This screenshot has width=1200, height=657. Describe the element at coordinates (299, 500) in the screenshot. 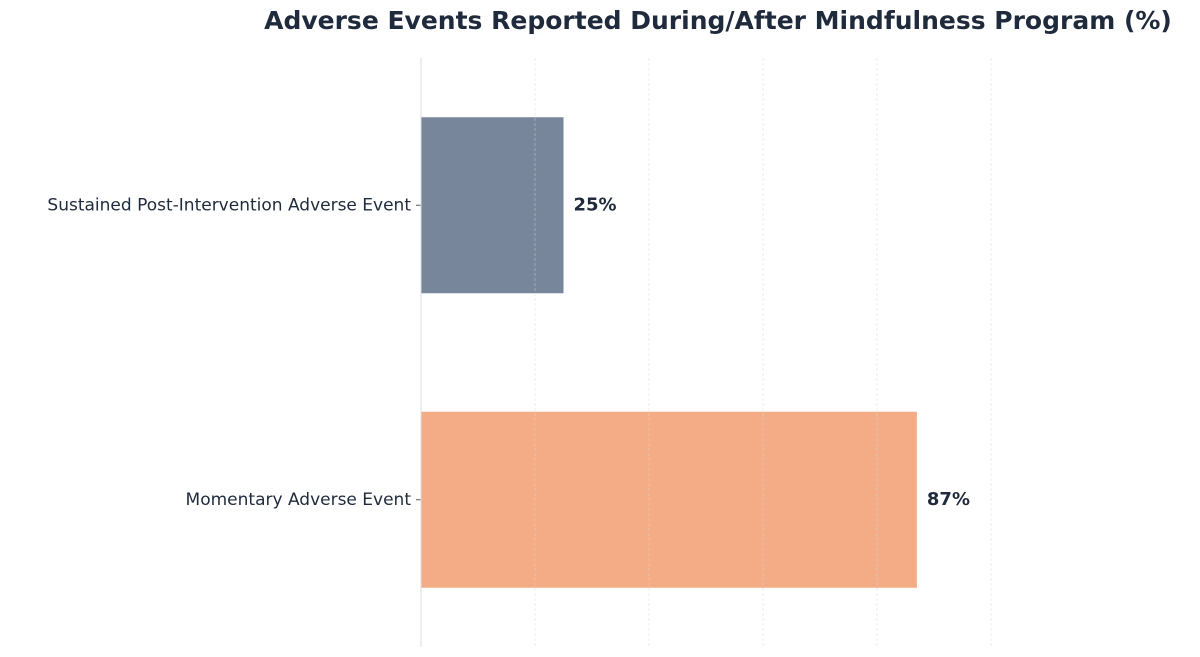

I see `y-tick-label: Momentary Adverse Event` at that location.